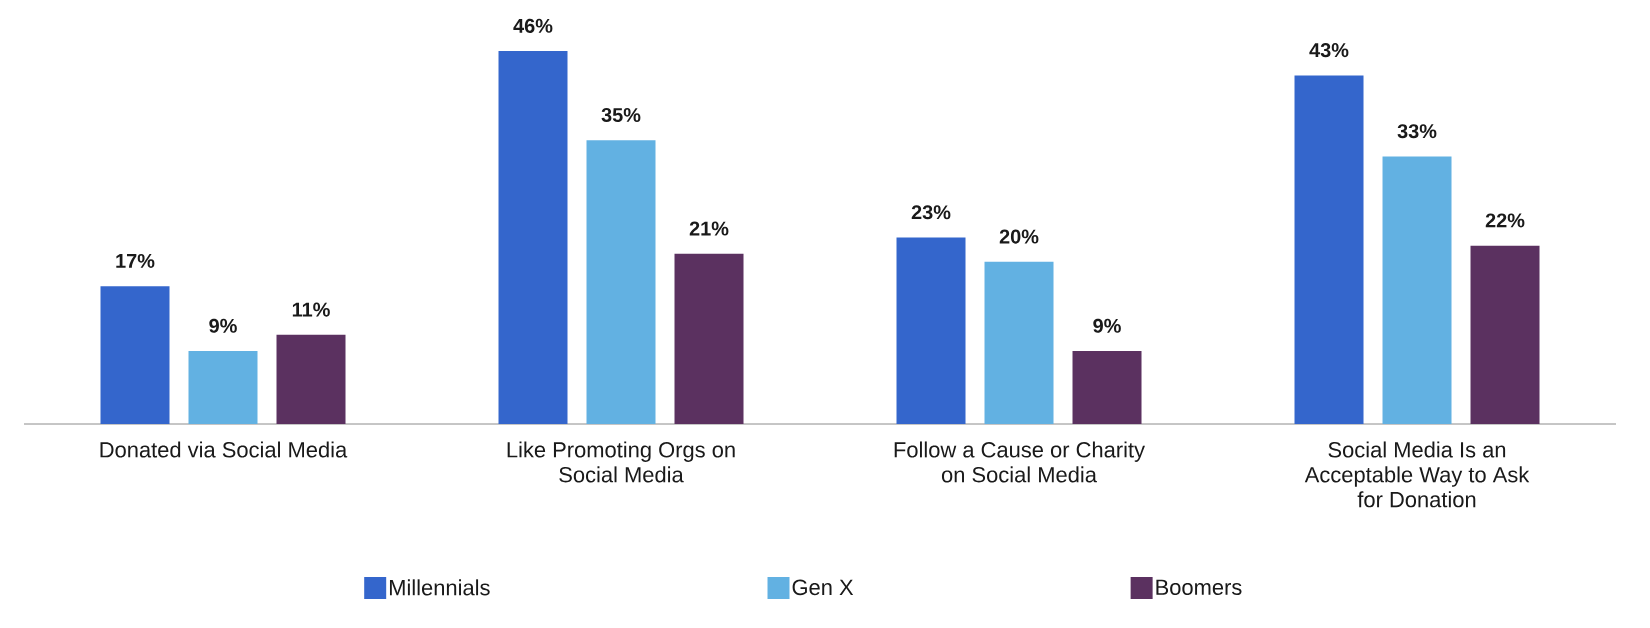 This screenshot has width=1650, height=628. Describe the element at coordinates (1019, 236) in the screenshot. I see `data-label: 20%` at that location.